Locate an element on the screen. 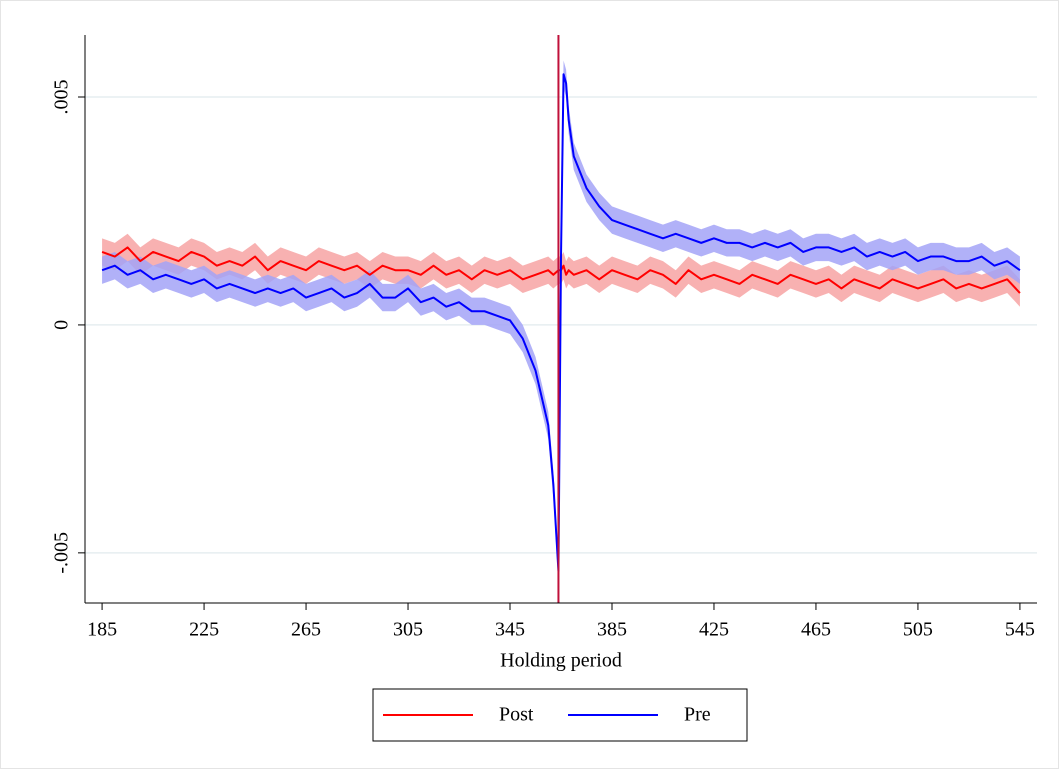 This screenshot has width=1059, height=769. series-line is located at coordinates (561, 270).